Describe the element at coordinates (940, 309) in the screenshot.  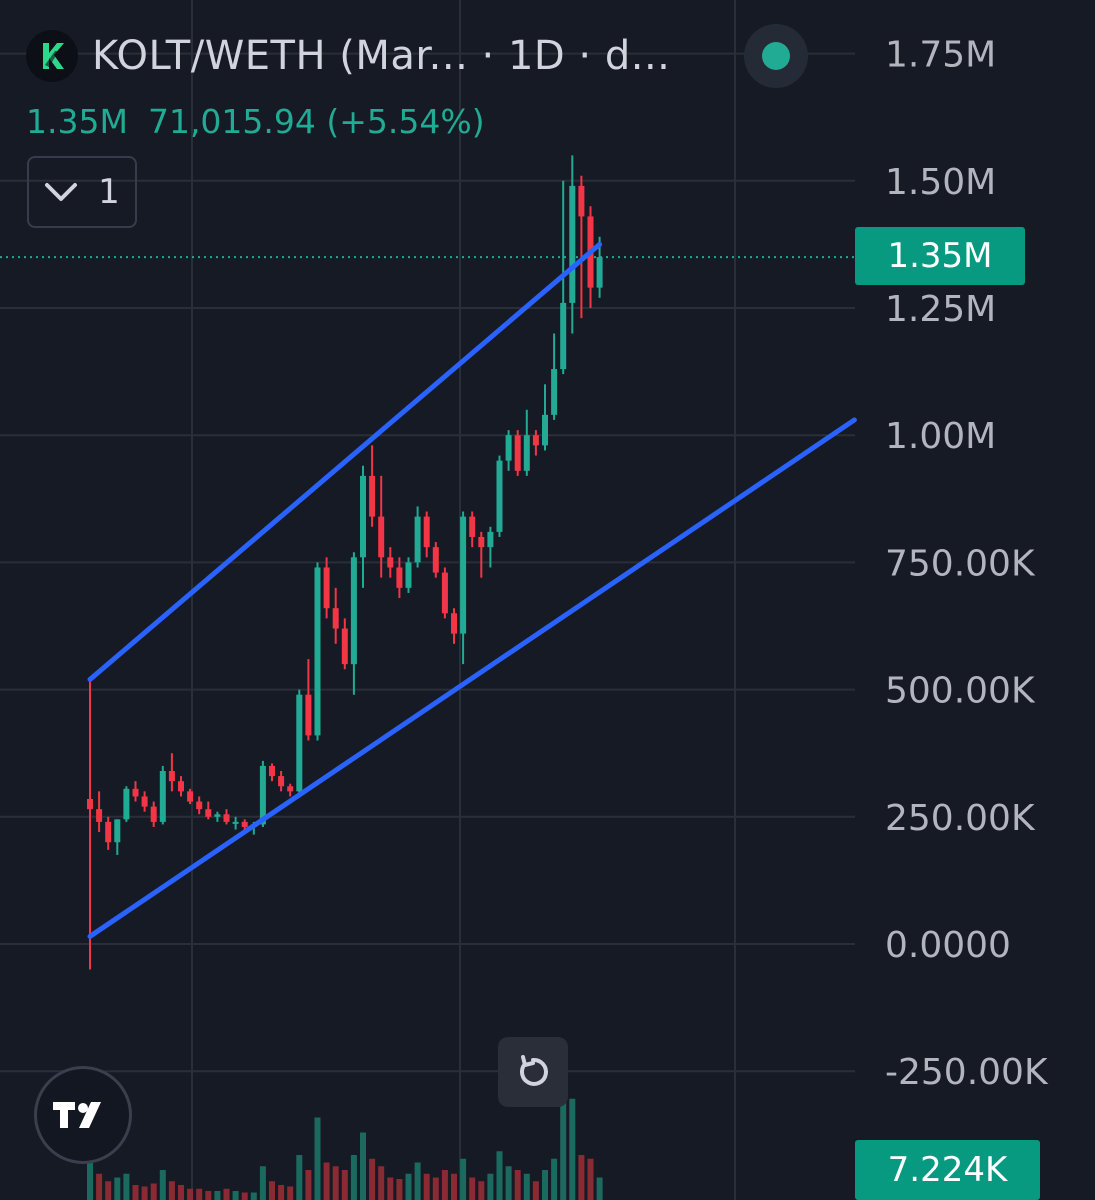
I see `y-tick-label: 1.25M` at that location.